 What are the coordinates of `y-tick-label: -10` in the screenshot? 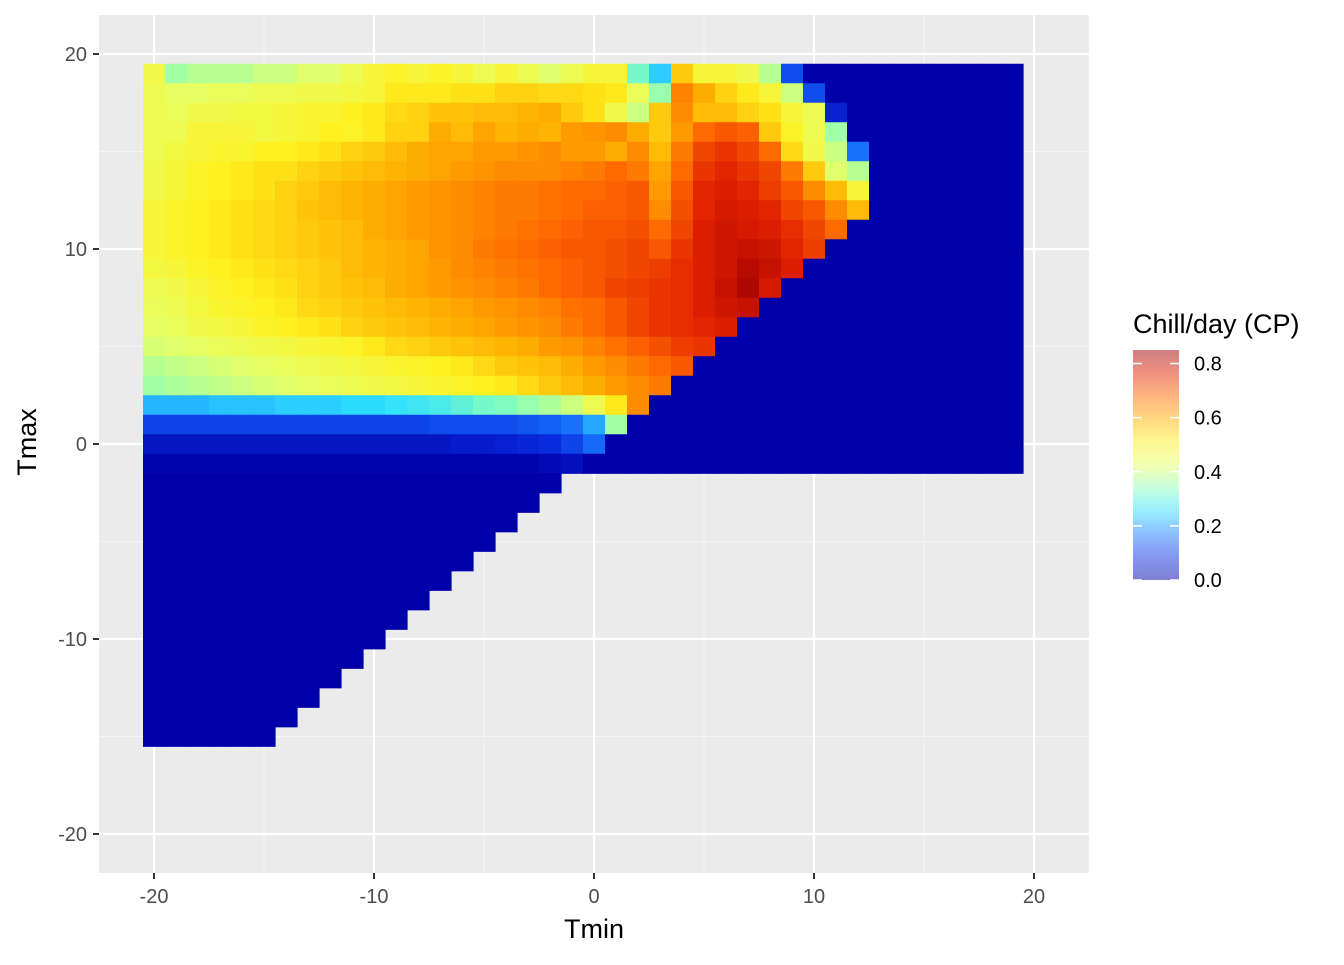 It's located at (72, 640).